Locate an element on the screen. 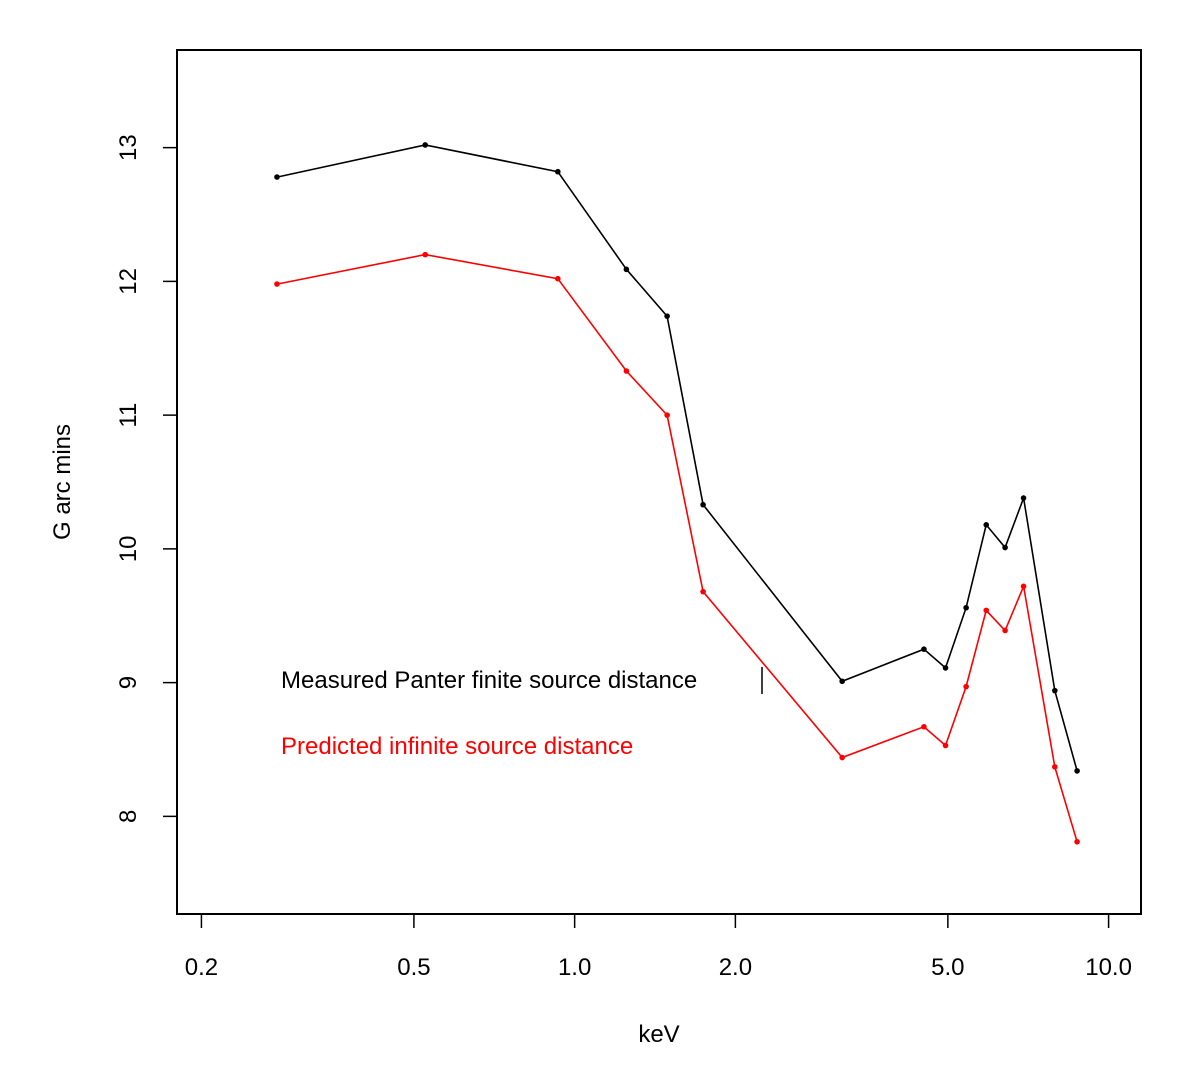  y-tick-label: 12 is located at coordinates (128, 281).